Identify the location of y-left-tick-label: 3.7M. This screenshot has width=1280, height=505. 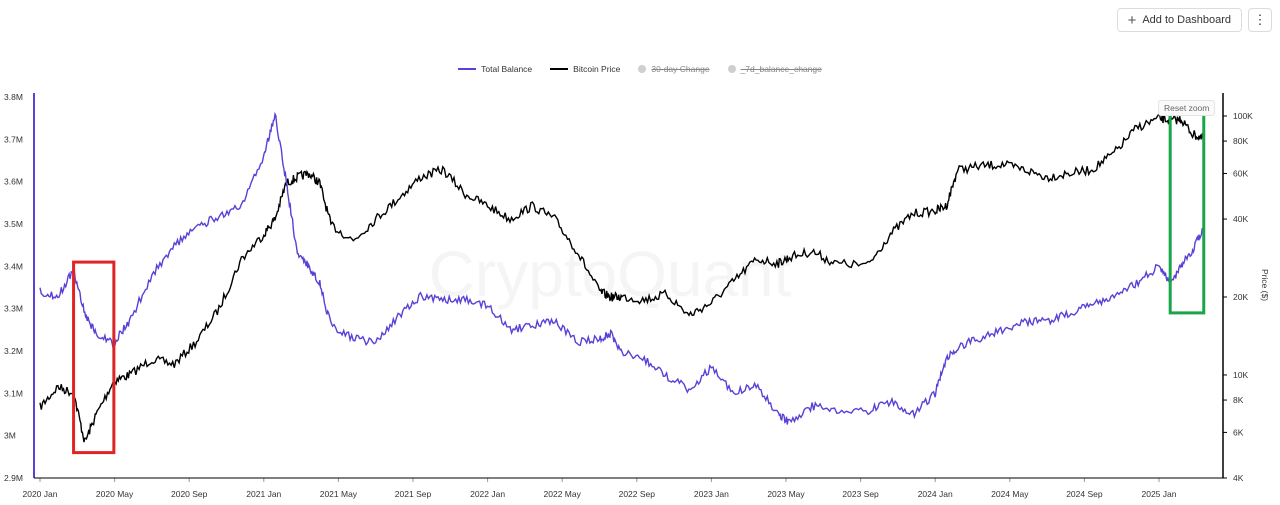
(13, 139).